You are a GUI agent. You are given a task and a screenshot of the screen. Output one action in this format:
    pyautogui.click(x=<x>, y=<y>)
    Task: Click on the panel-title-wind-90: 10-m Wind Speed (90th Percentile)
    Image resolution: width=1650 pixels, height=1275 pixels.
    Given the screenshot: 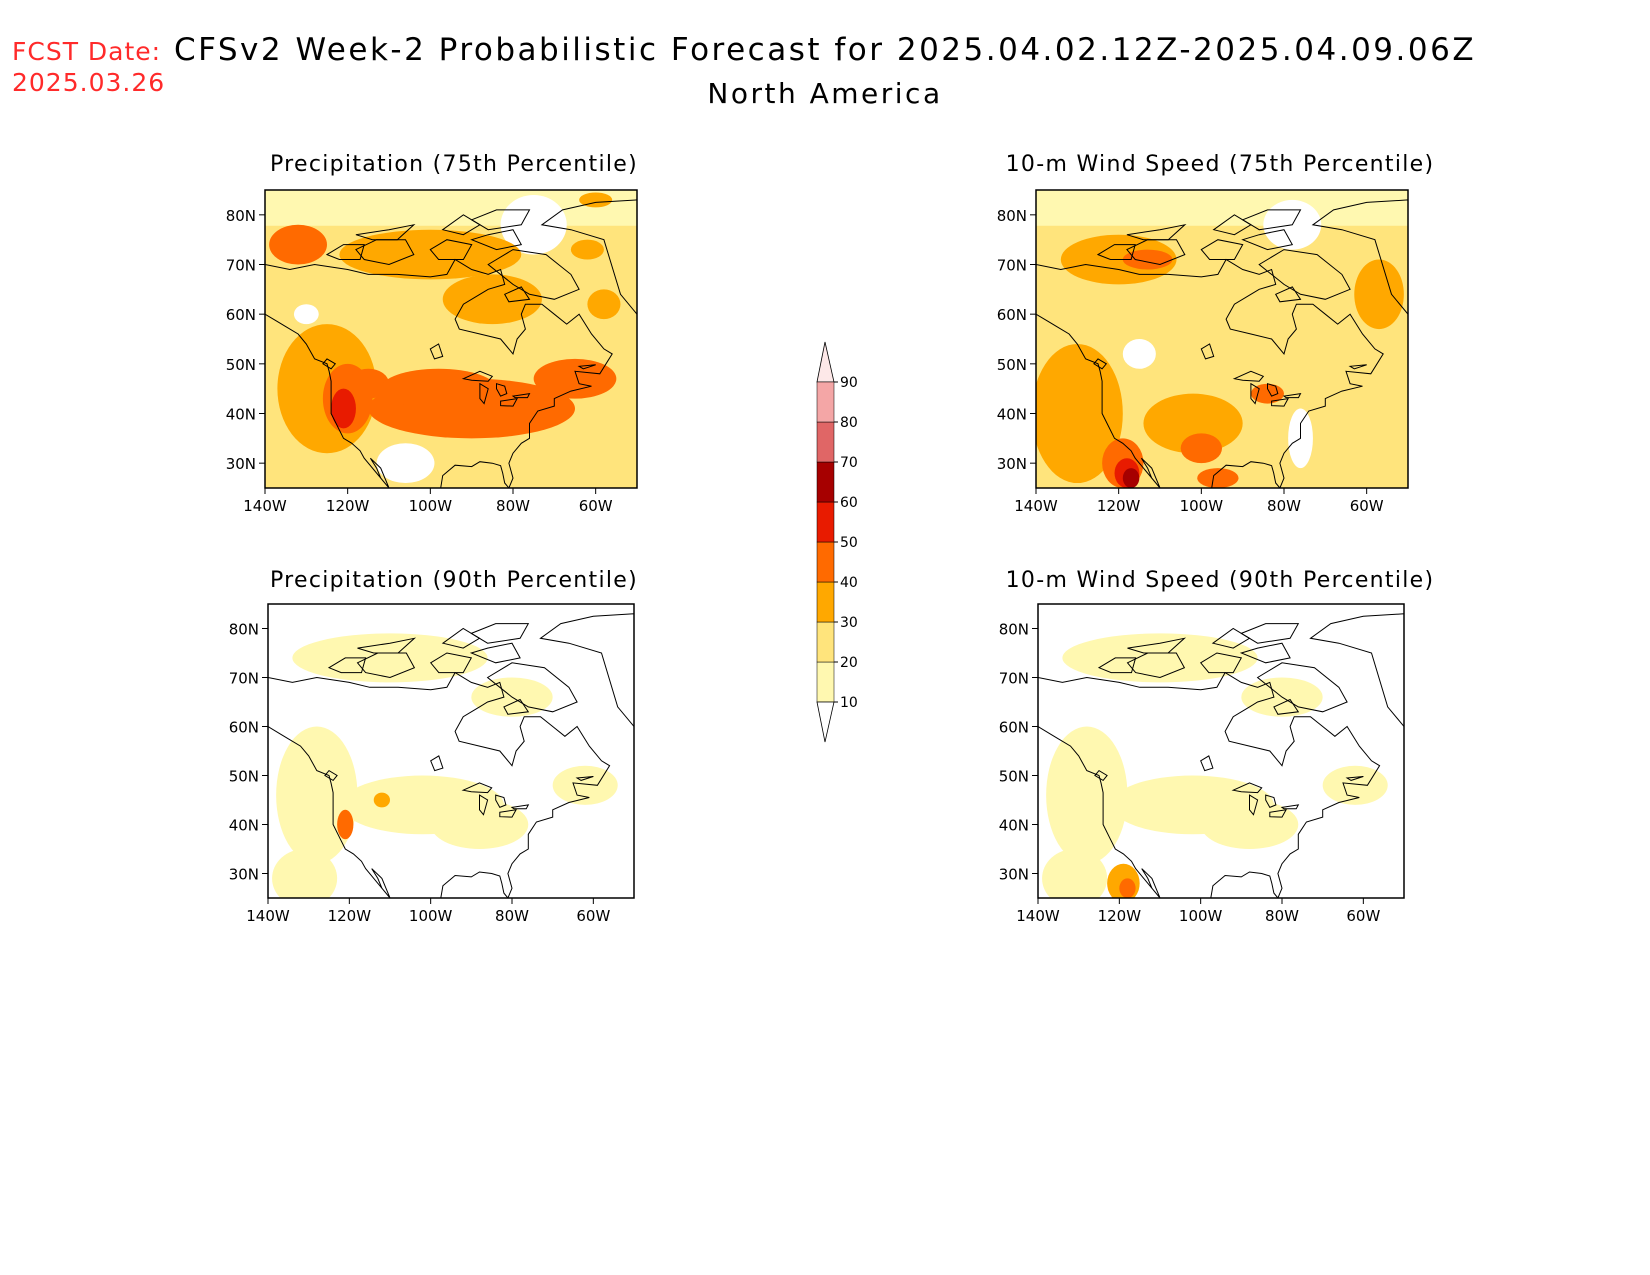 What is the action you would take?
    pyautogui.click(x=1220, y=580)
    